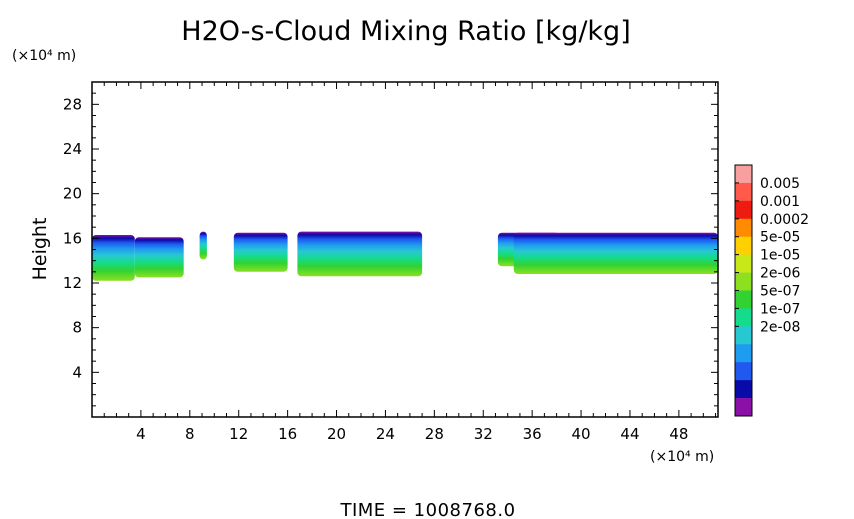  Describe the element at coordinates (780, 238) in the screenshot. I see `colorbar-label: 5e-05` at that location.